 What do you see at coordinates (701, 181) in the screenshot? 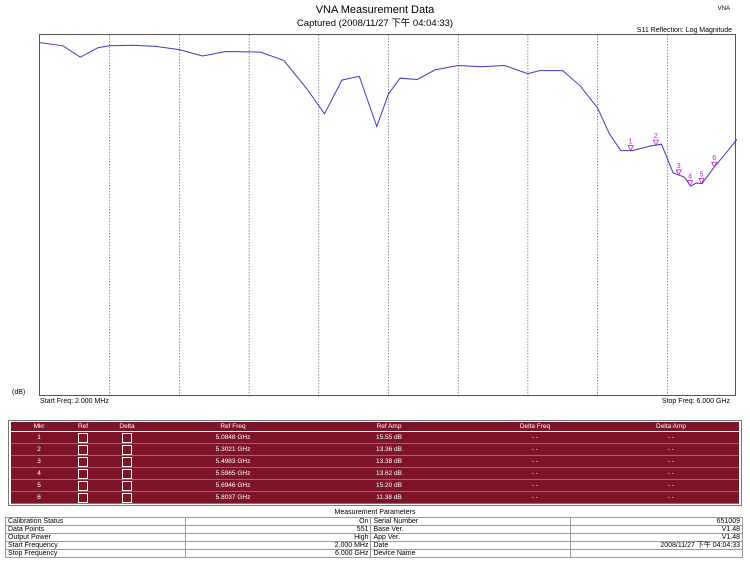
I see `marker-5-triangle` at bounding box center [701, 181].